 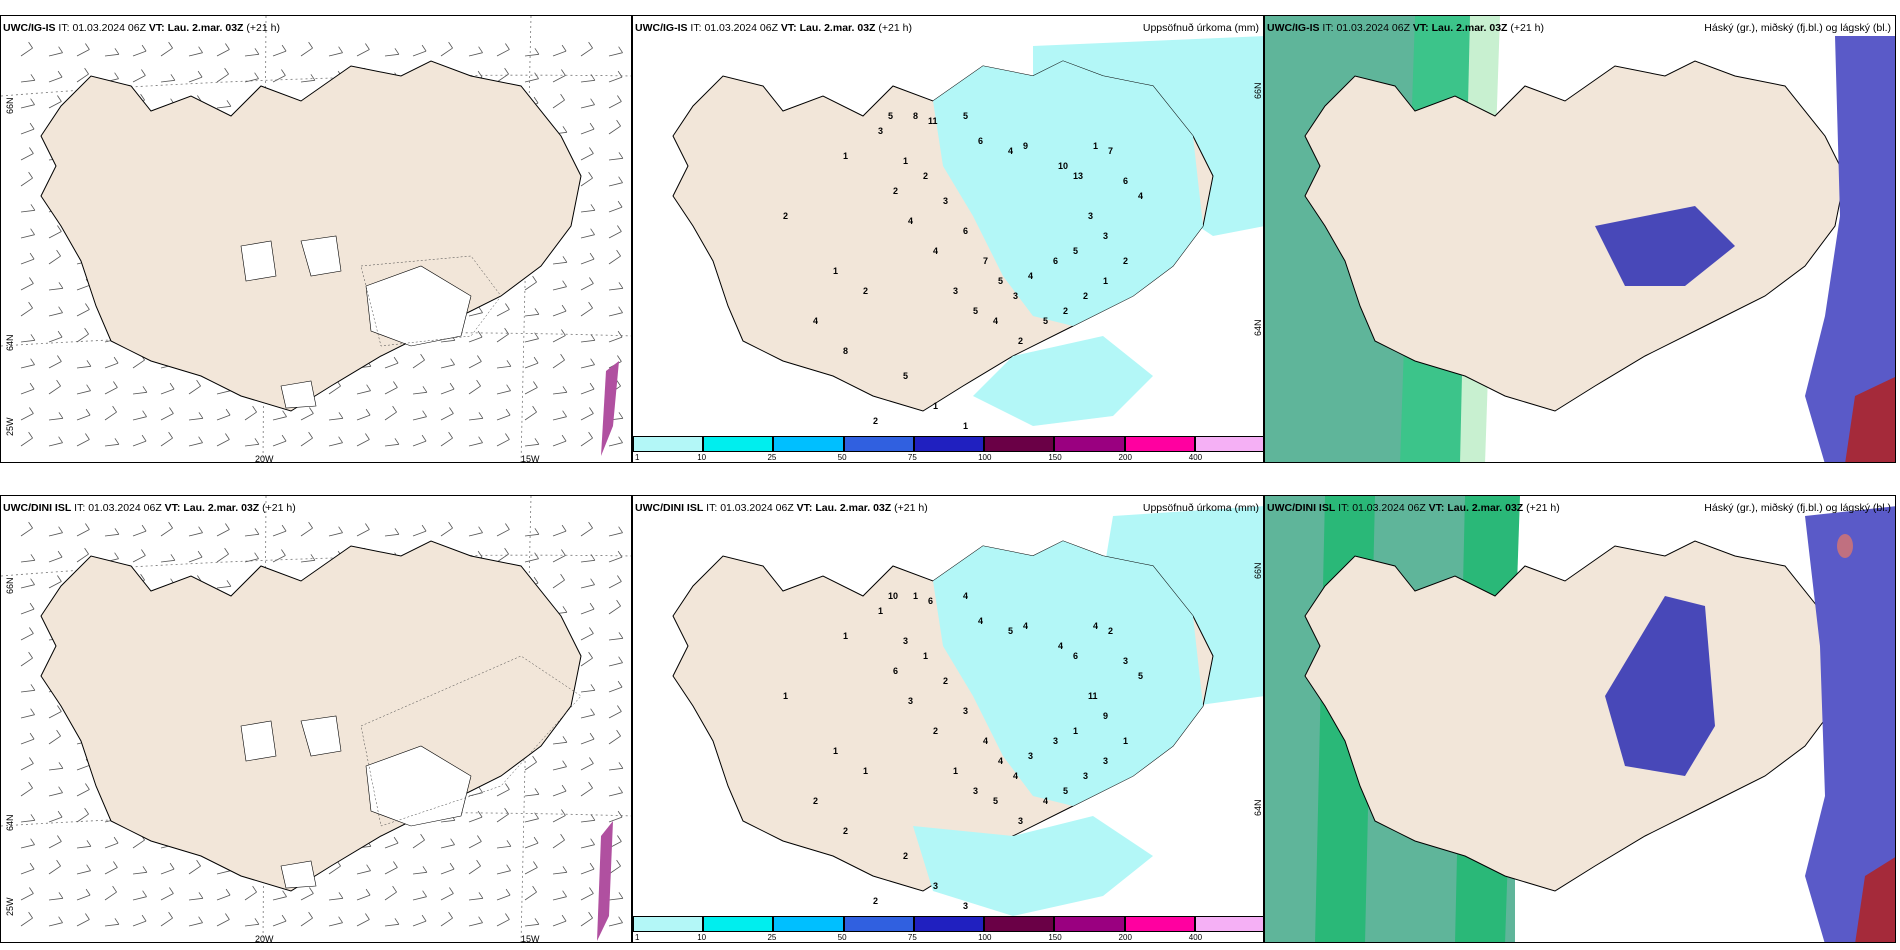 What do you see at coordinates (530, 938) in the screenshot?
I see `lon-label-15w: 15W` at bounding box center [530, 938].